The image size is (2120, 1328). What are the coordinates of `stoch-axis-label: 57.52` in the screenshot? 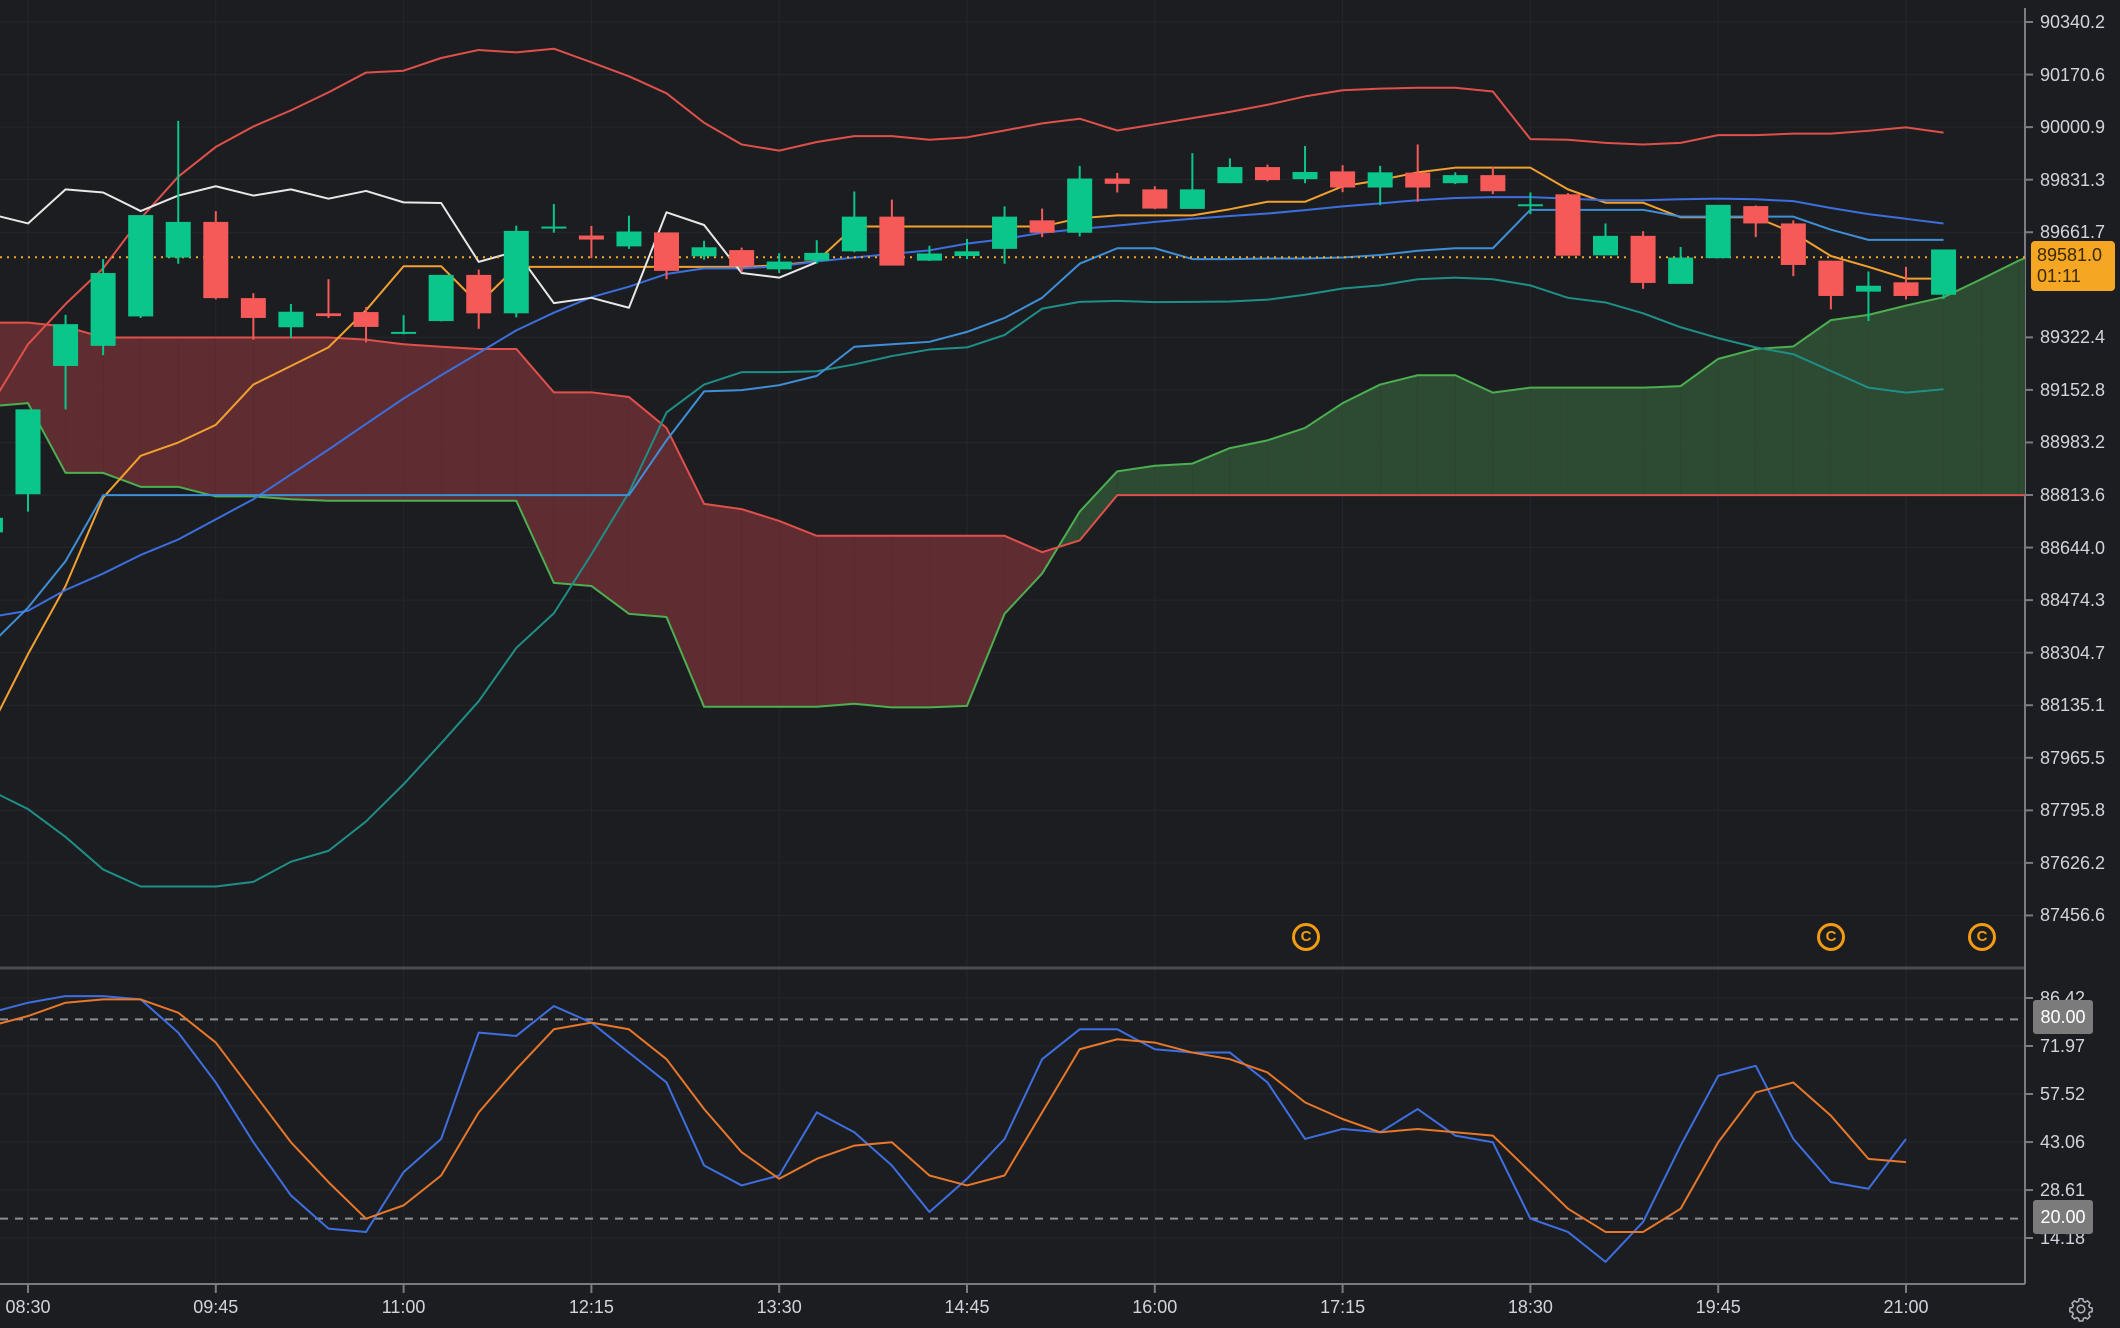 It's located at (2063, 1094).